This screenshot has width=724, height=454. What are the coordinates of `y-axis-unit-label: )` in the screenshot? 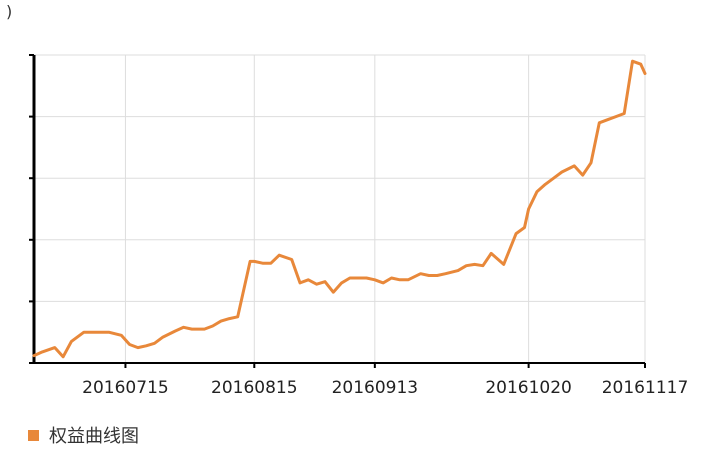 It's located at (9, 11).